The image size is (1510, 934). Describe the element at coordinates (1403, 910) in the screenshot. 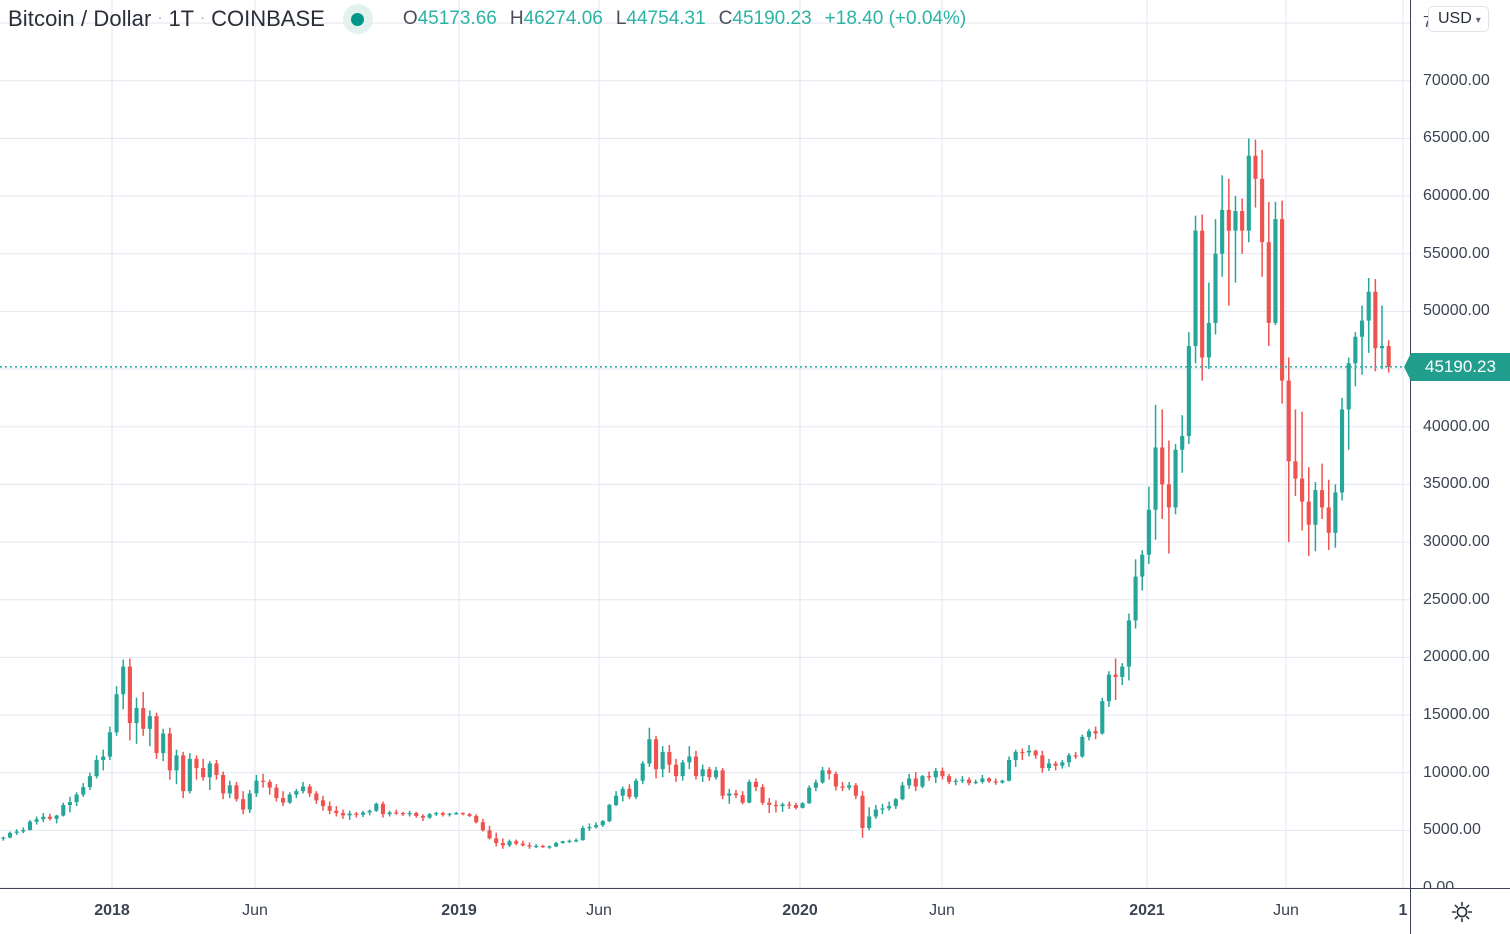

I see `time-tick: 1` at that location.